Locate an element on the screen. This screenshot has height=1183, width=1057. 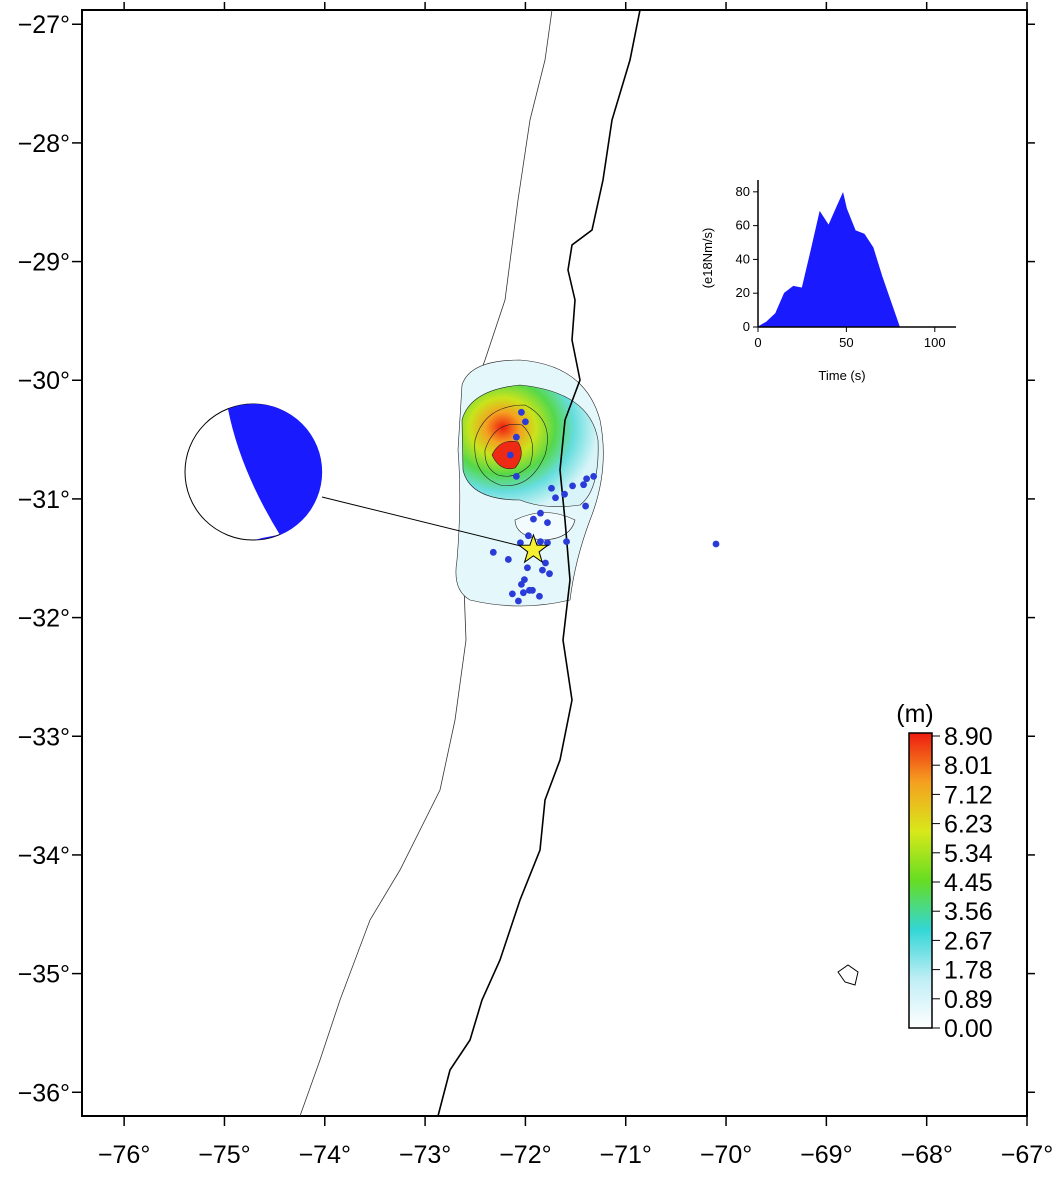
x-tick-label: −76° is located at coordinates (124, 1155).